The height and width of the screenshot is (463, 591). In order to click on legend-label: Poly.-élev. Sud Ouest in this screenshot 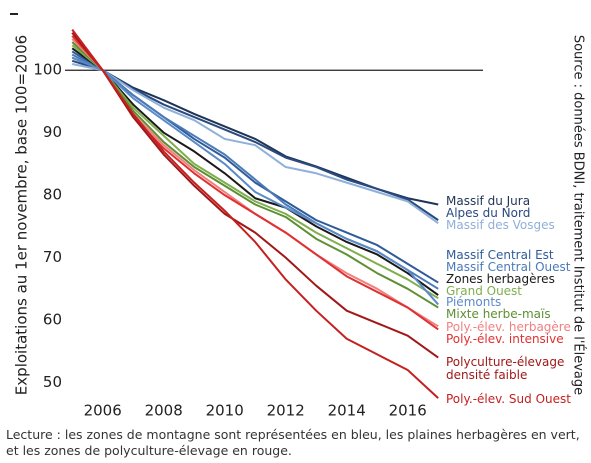, I will do `click(508, 399)`.